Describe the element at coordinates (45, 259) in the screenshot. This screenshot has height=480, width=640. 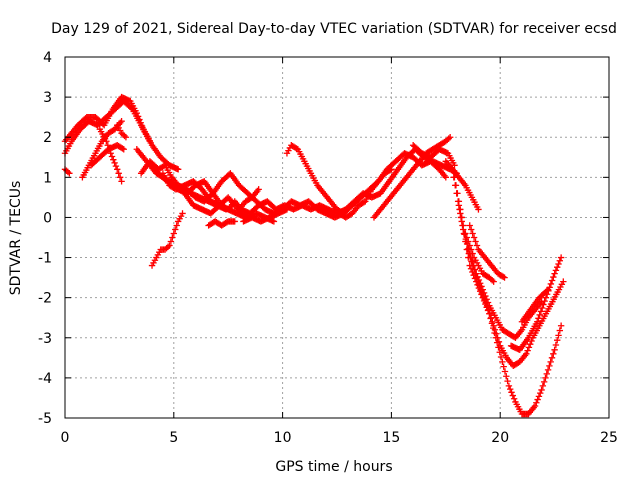
I see `y-tick-label: -1` at that location.